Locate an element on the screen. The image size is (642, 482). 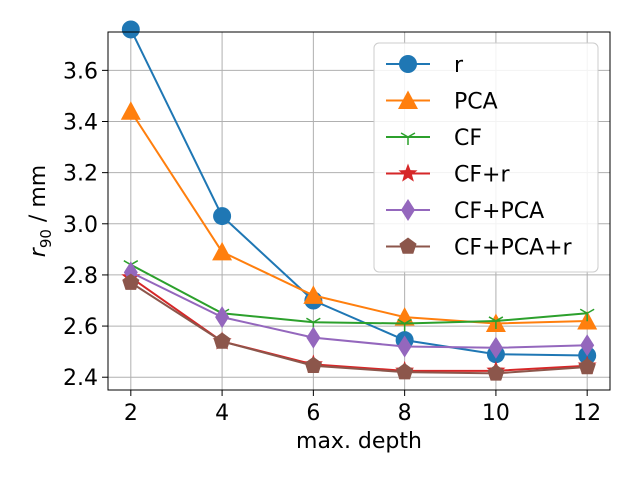
y-tick-label: 3.0 is located at coordinates (80, 225).